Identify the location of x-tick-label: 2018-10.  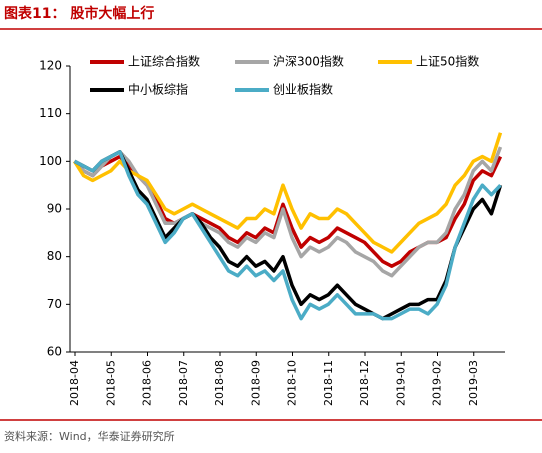
(292, 383).